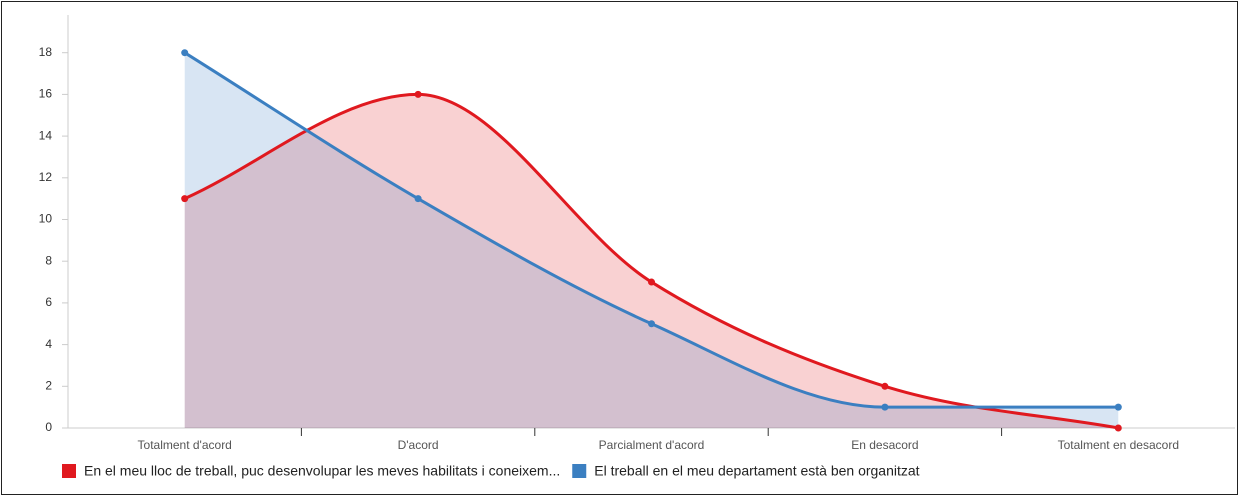  Describe the element at coordinates (418, 445) in the screenshot. I see `x-tick-label: D'acord` at that location.